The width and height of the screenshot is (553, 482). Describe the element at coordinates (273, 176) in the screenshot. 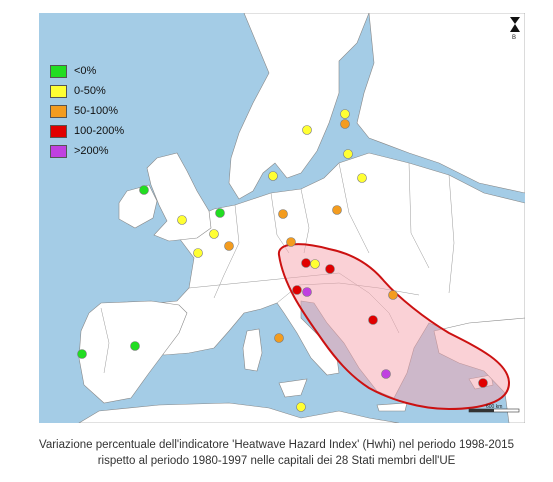

I see `capital-marker-copenhagen` at that location.